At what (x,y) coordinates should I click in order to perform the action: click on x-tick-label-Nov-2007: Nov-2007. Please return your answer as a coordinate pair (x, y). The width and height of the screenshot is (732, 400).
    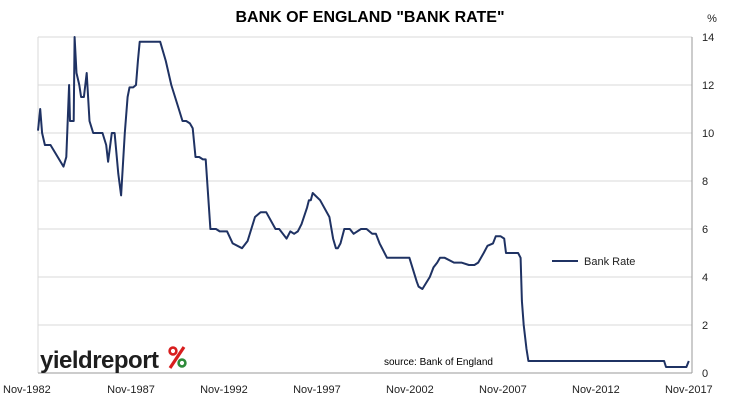
    Looking at the image, I should click on (503, 390).